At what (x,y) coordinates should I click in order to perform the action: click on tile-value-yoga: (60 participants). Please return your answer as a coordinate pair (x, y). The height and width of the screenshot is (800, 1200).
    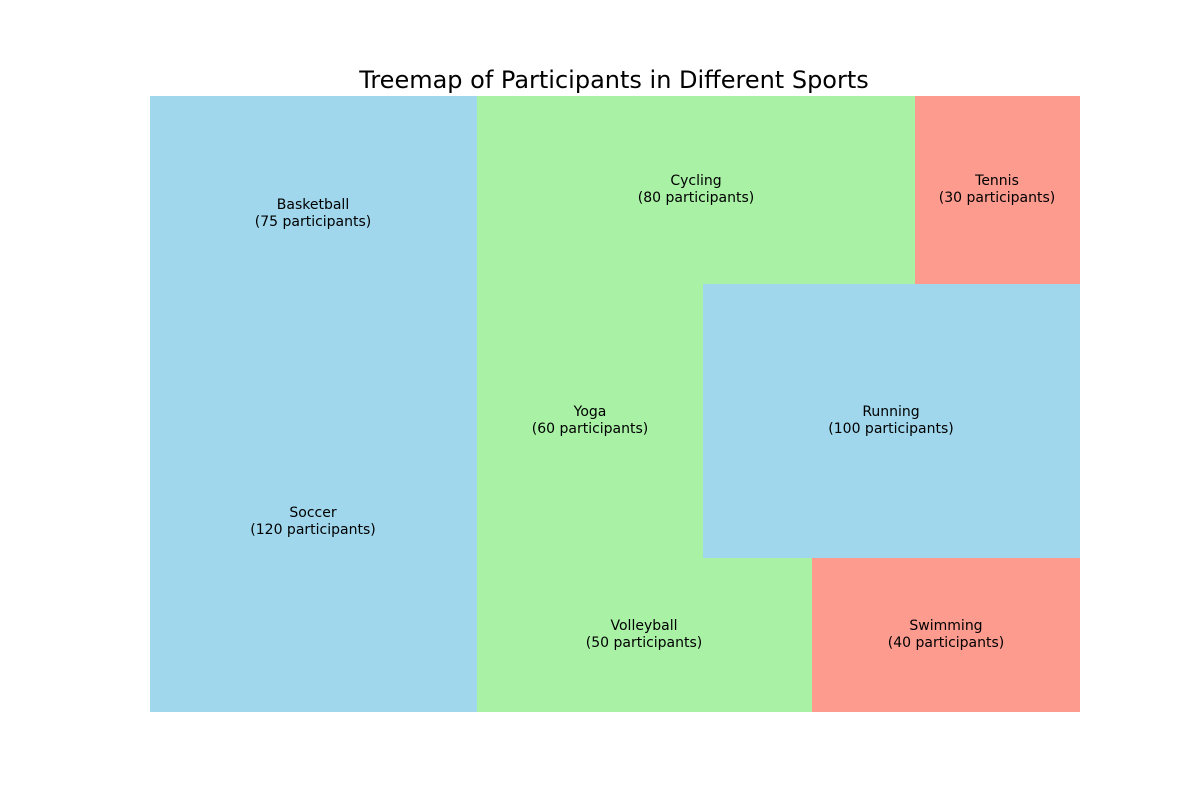
    Looking at the image, I should click on (590, 429).